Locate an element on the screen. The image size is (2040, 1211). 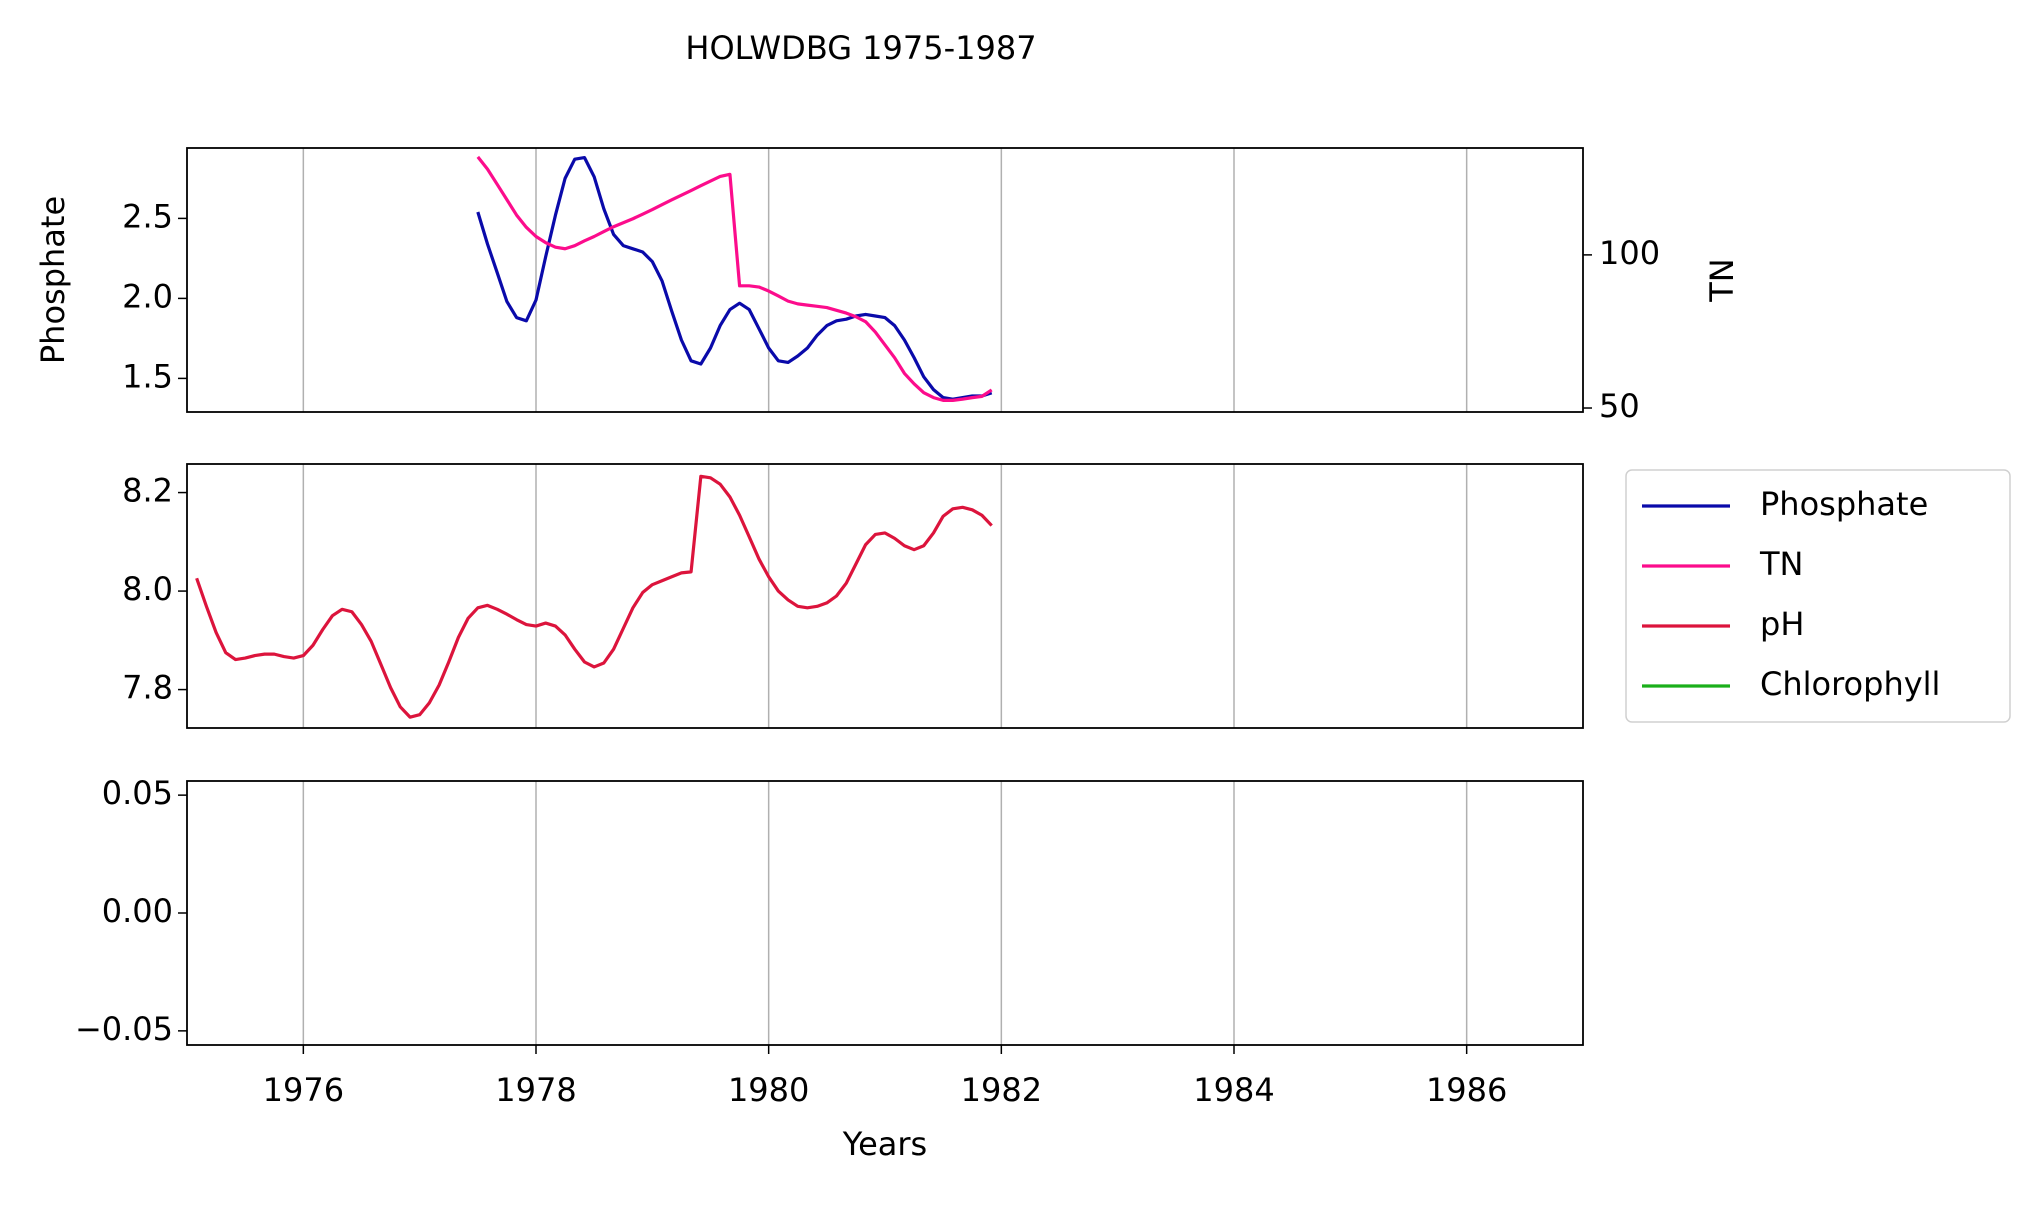
y-tick-label: 8.0 is located at coordinates (147, 589).